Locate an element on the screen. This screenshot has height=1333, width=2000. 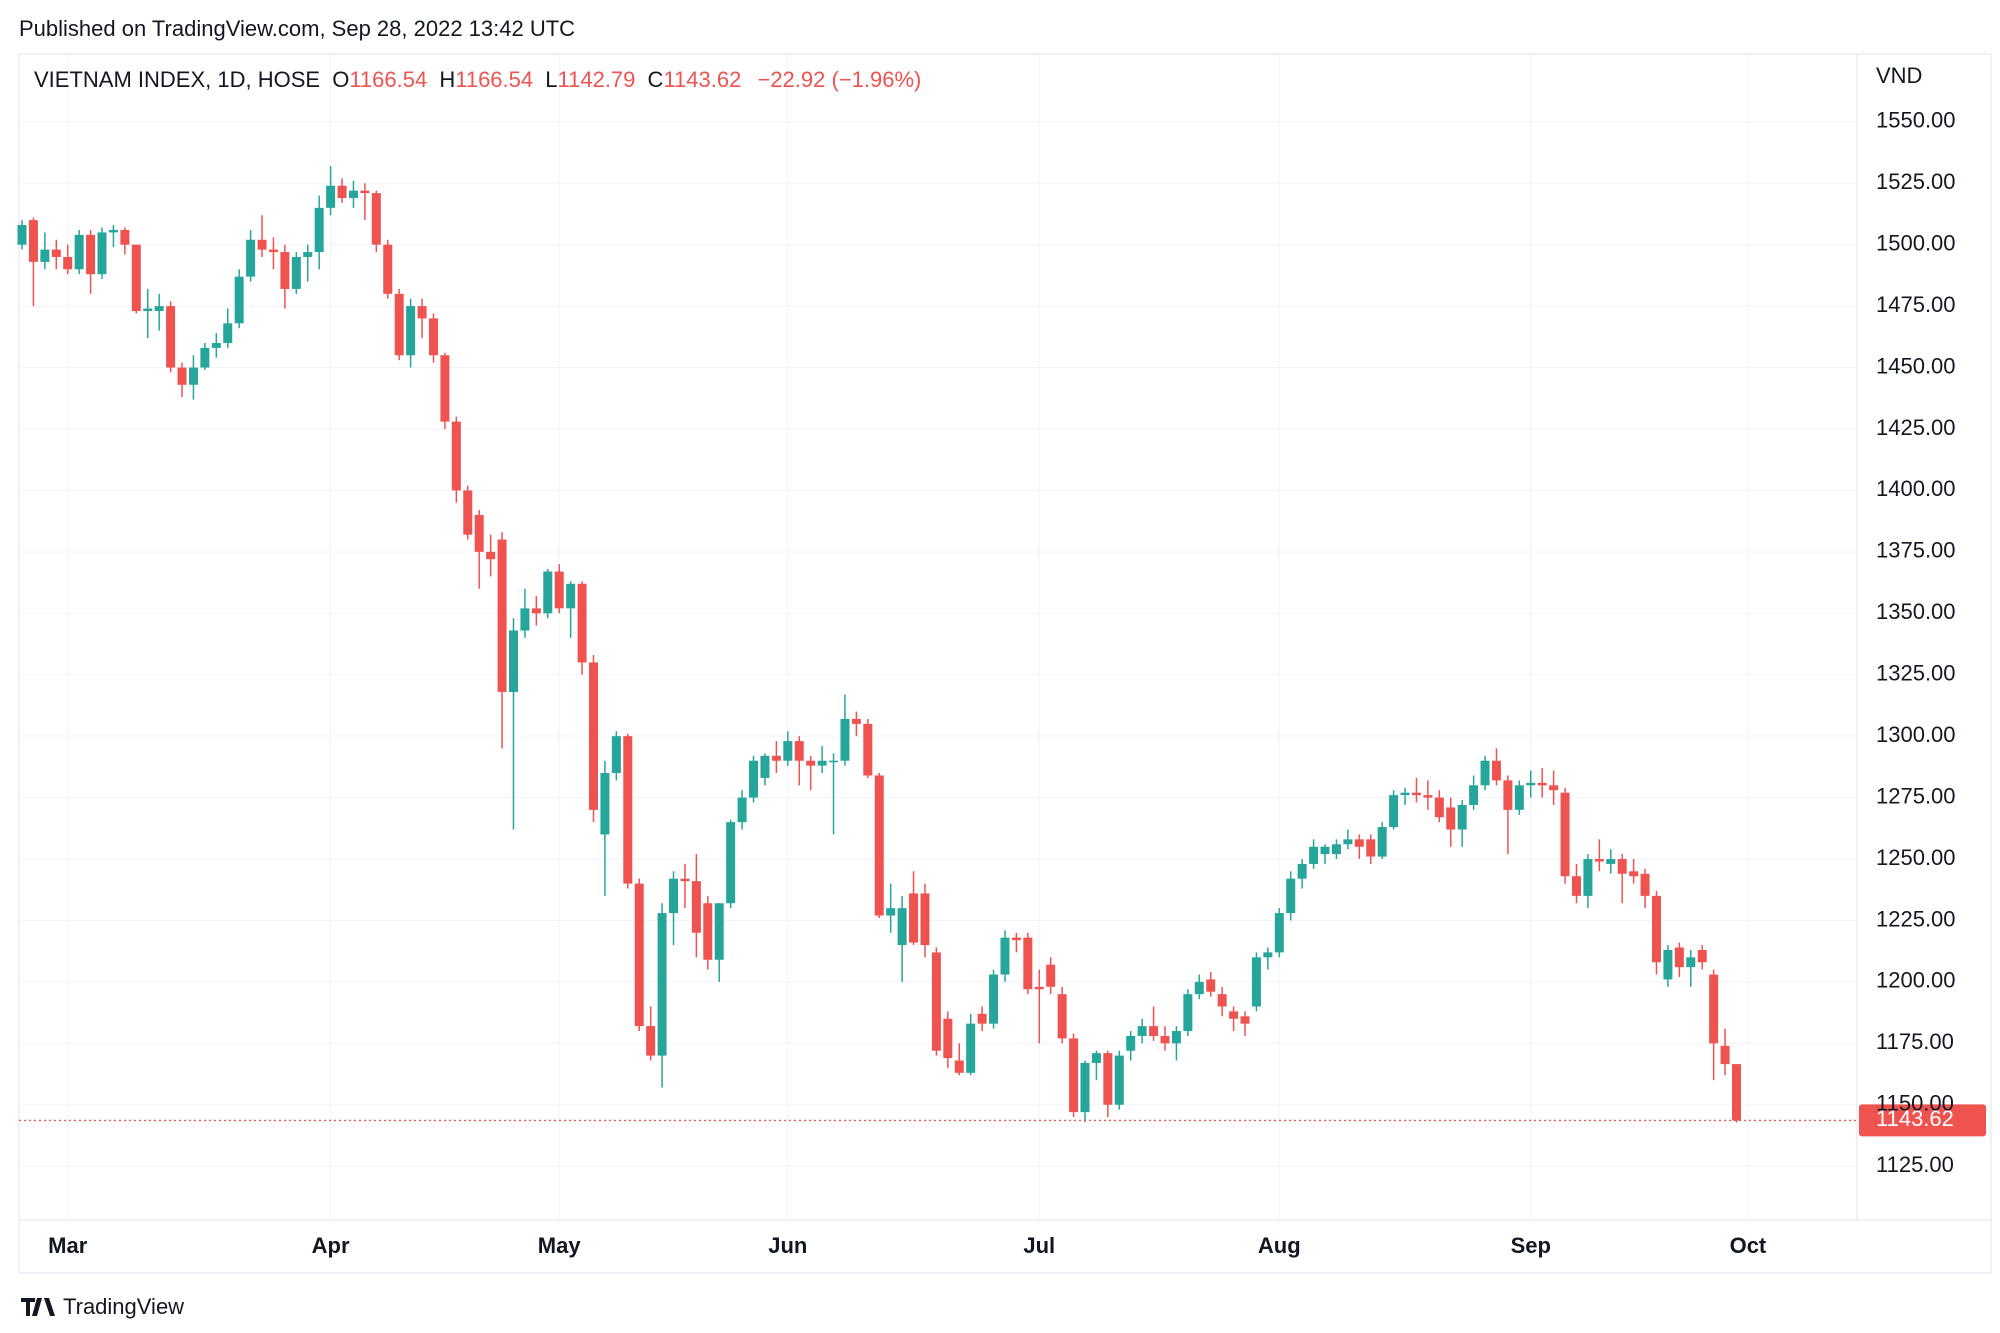
low-label: L is located at coordinates (551, 79).